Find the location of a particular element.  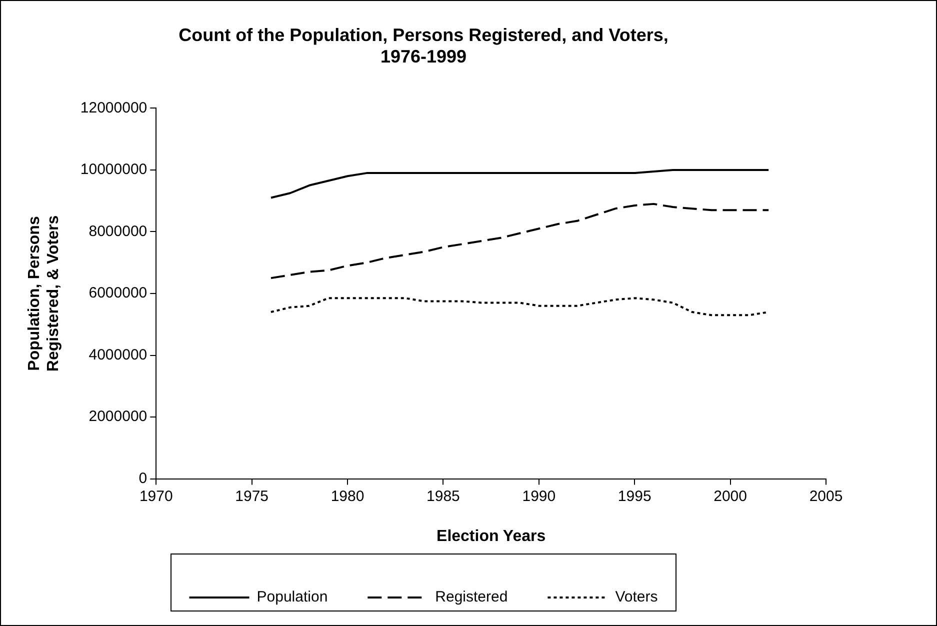

y-tick-label: 2000000 is located at coordinates (118, 417).